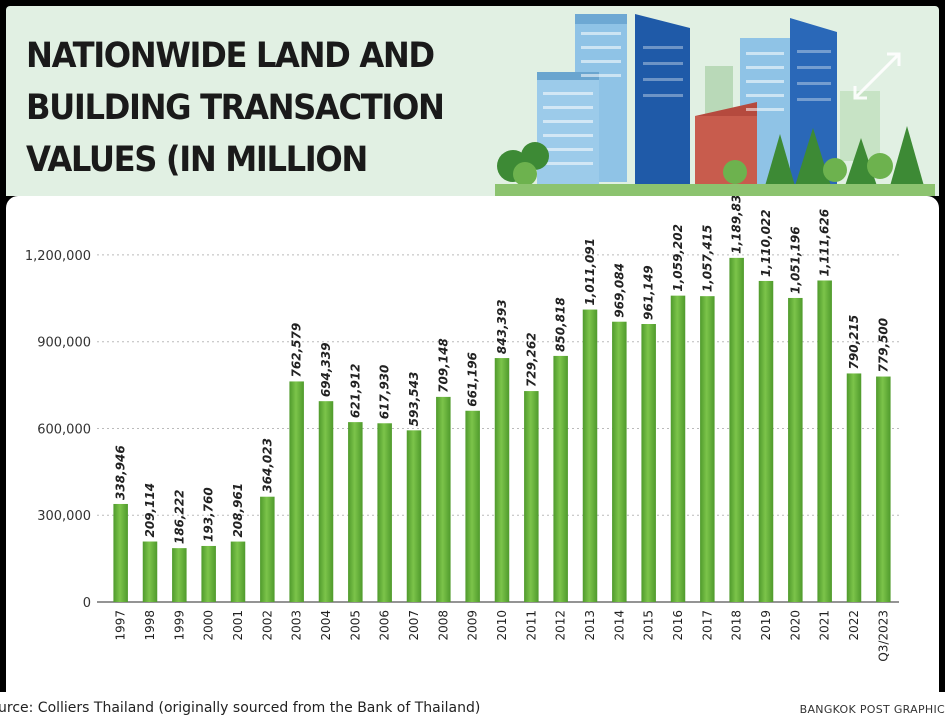 The height and width of the screenshot is (724, 945). What do you see at coordinates (385, 392) in the screenshot?
I see `data-label: 617,930` at bounding box center [385, 392].